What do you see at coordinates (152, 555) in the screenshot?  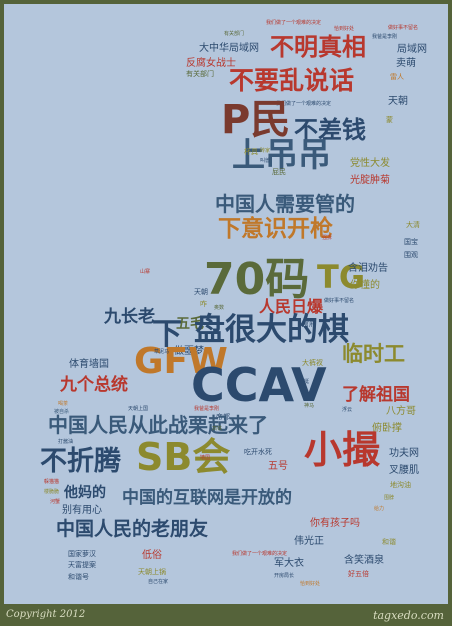 I see `word: 低俗` at bounding box center [152, 555].